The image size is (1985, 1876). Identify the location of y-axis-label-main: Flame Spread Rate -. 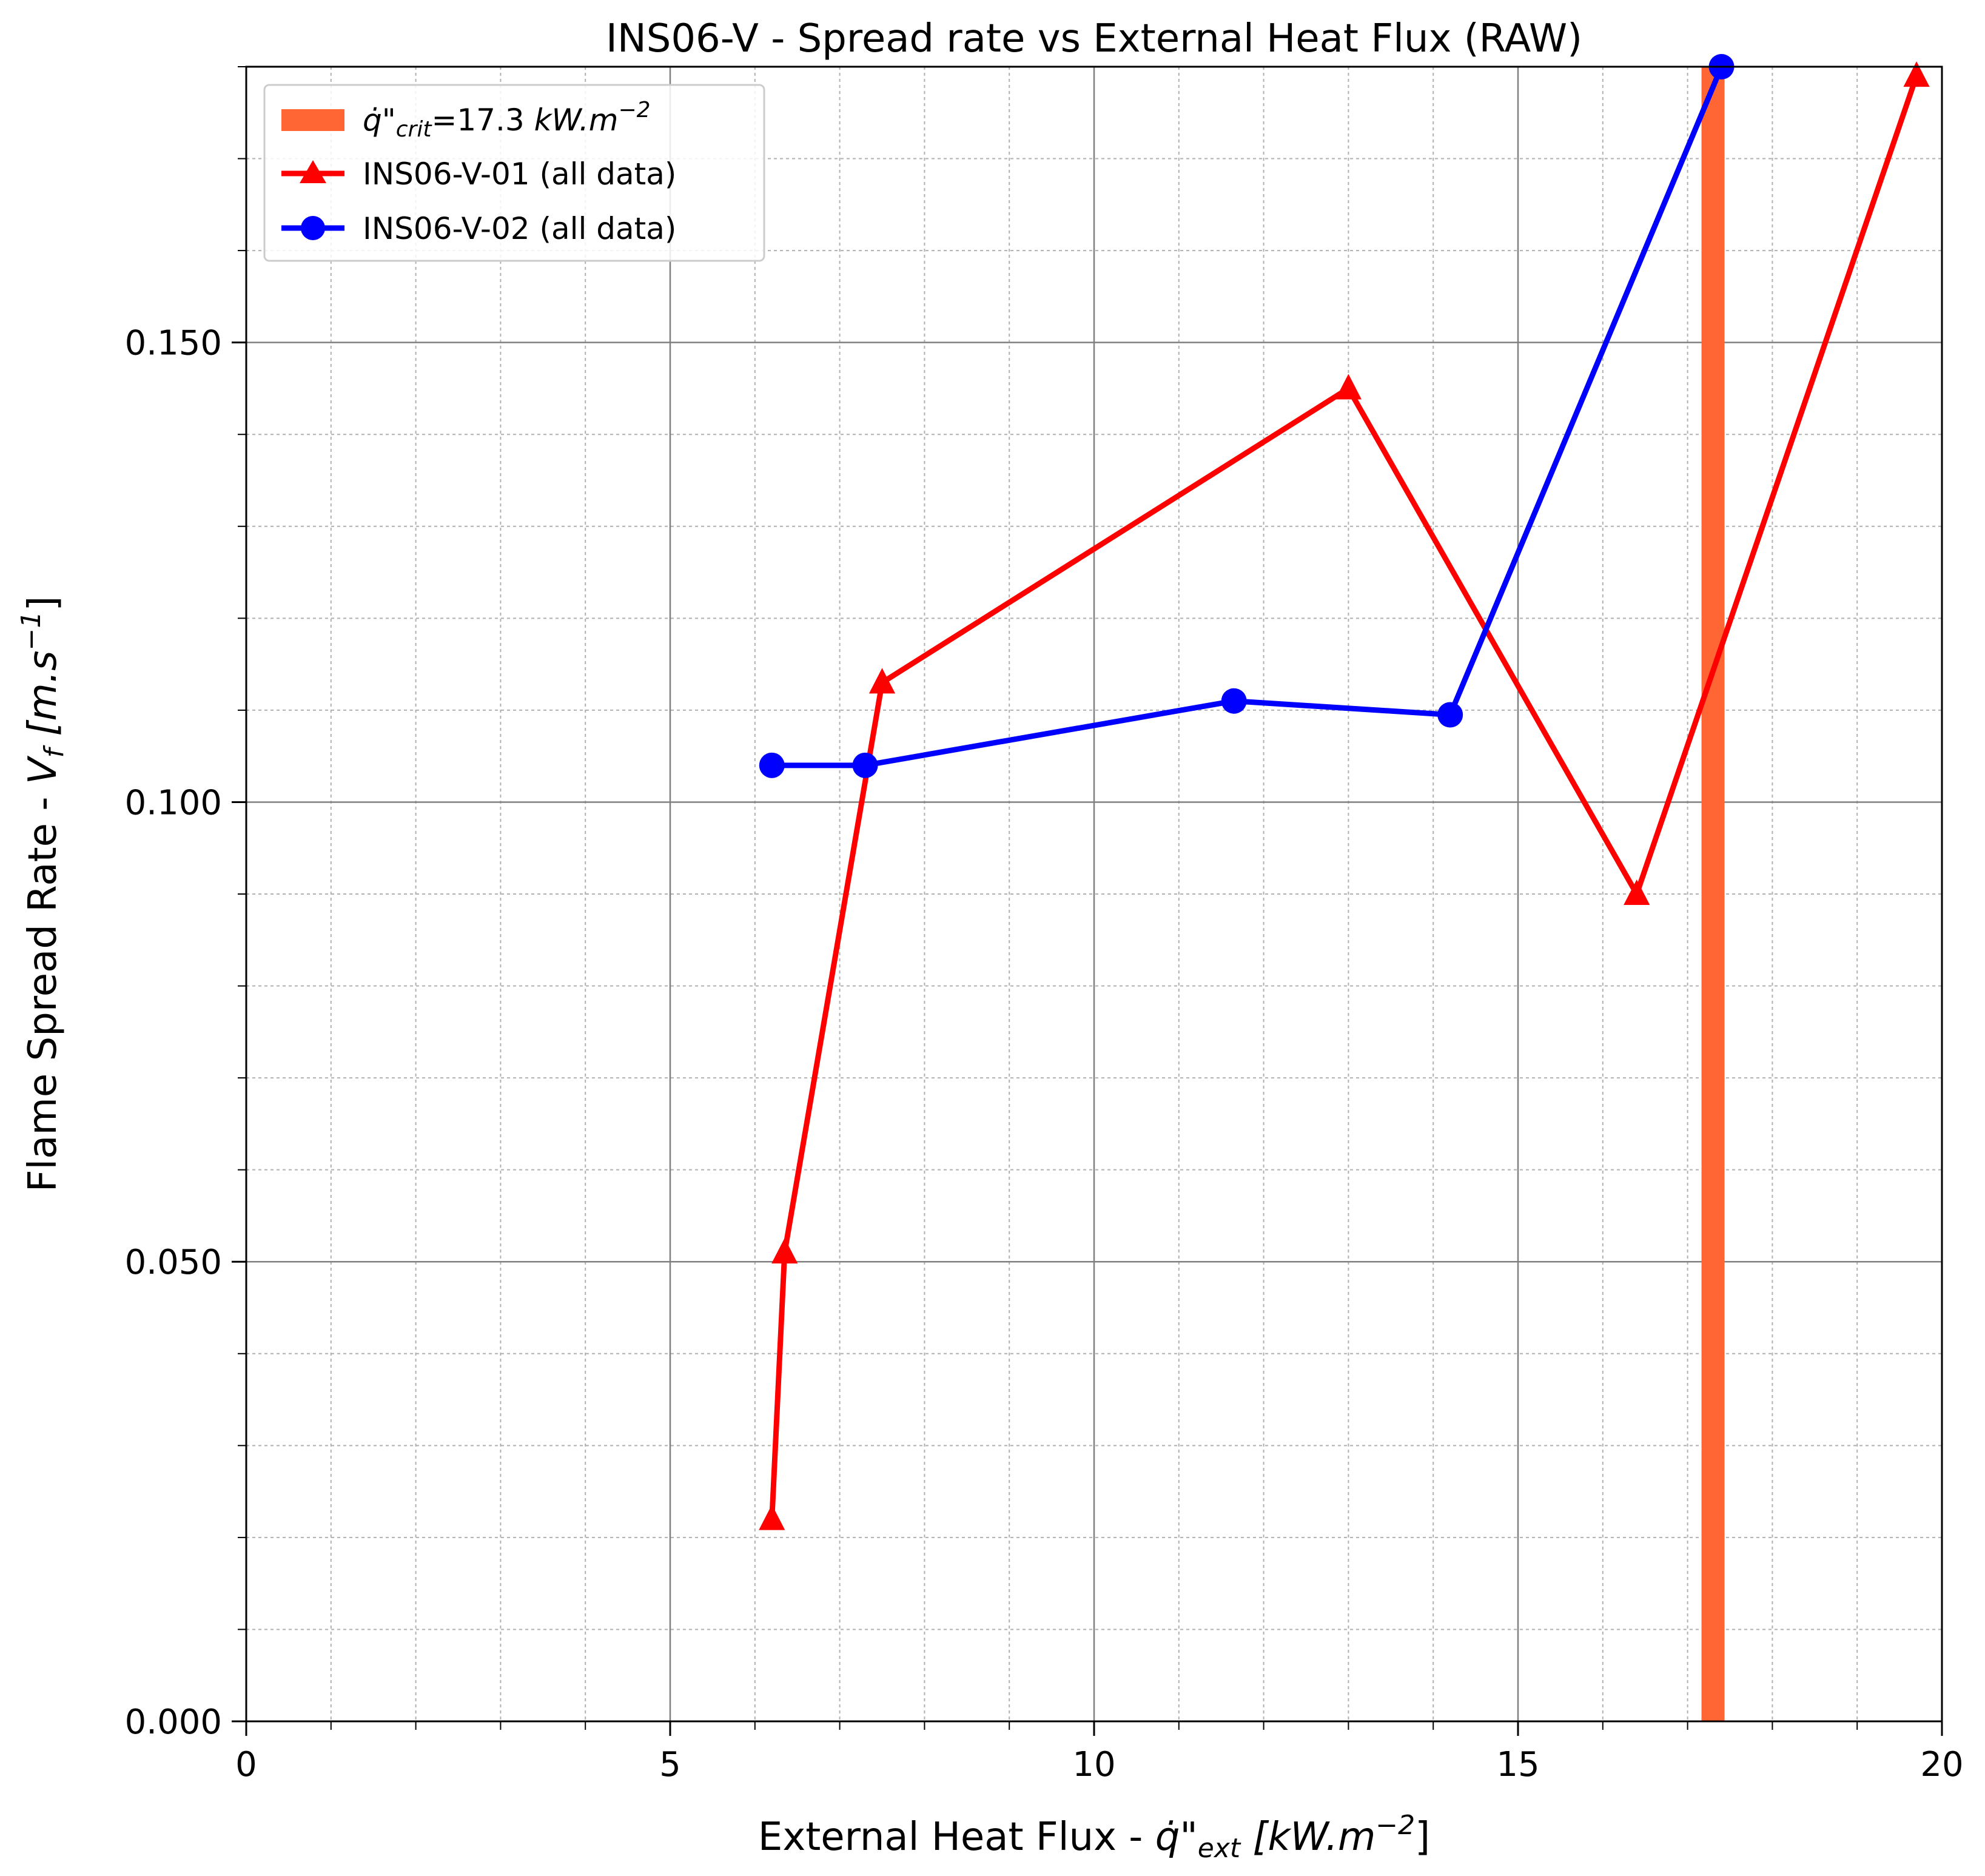
(43, 988).